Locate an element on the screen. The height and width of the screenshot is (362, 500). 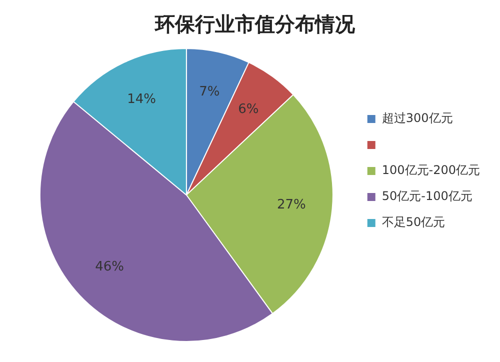
data-label: 14% is located at coordinates (141, 99).